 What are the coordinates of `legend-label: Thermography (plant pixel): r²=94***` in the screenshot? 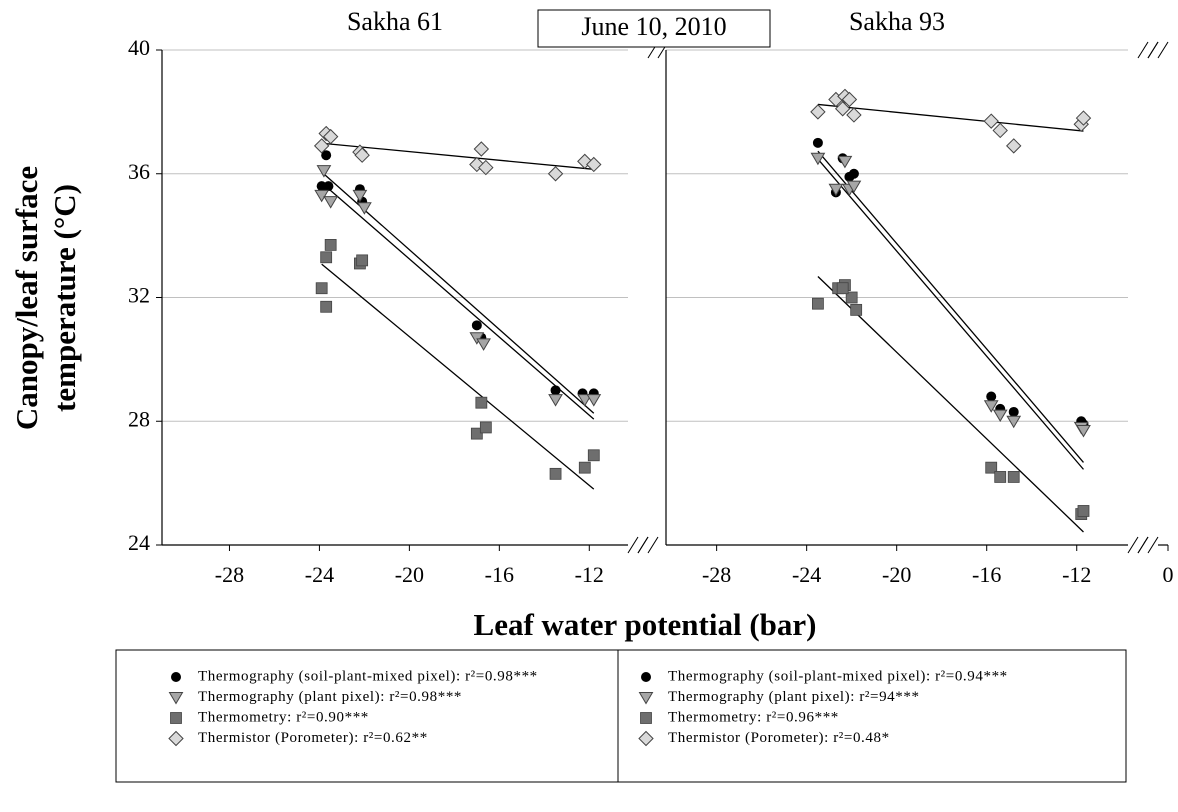 It's located at (794, 697).